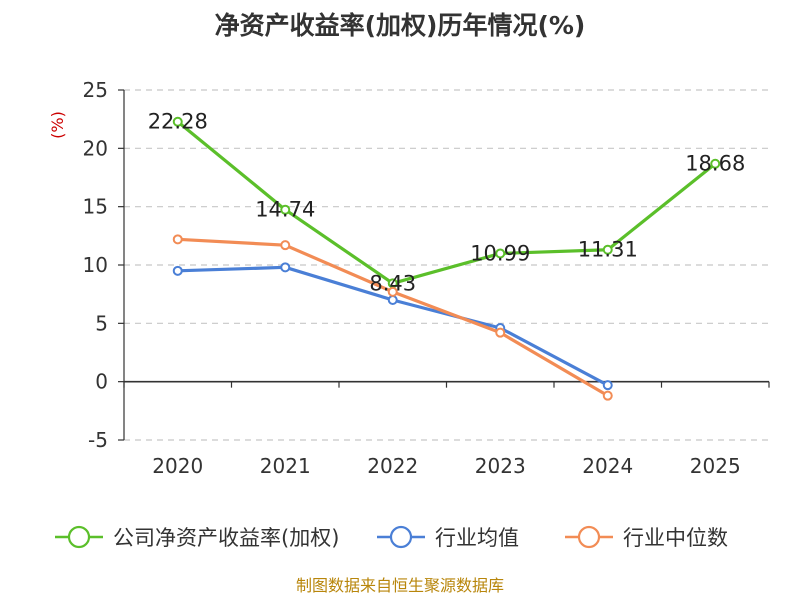 This screenshot has height=600, width=800. Describe the element at coordinates (95, 207) in the screenshot. I see `y-tick-label: 15` at that location.